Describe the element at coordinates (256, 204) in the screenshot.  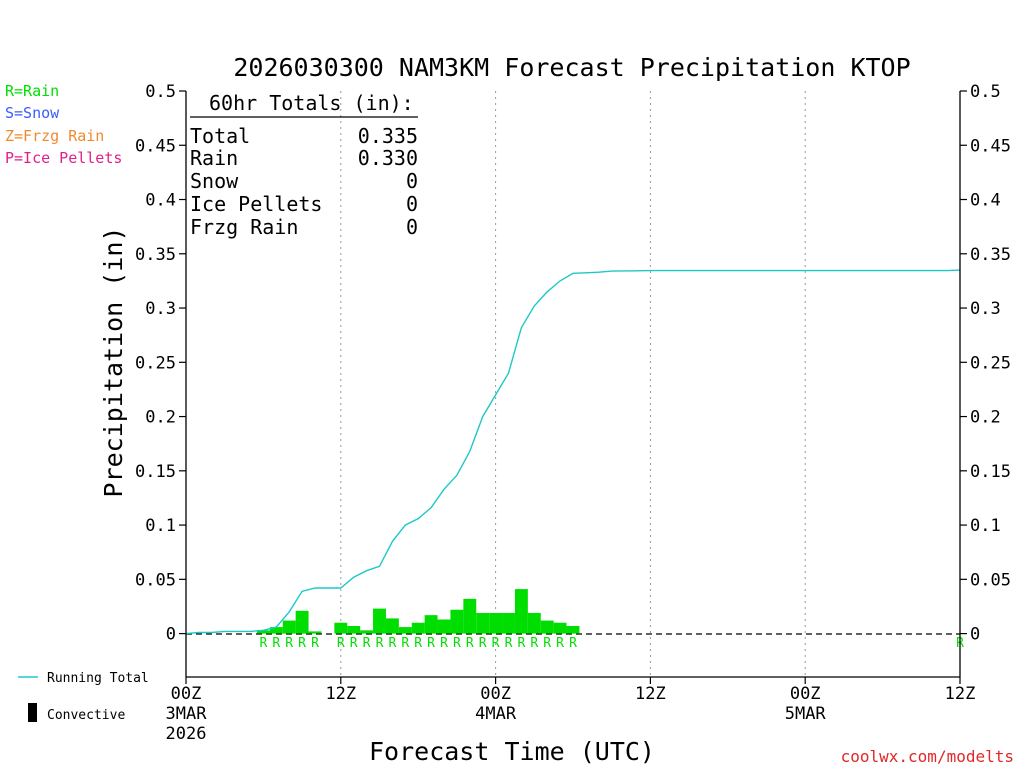
I see `totals-row-label: Ice Pellets` at that location.